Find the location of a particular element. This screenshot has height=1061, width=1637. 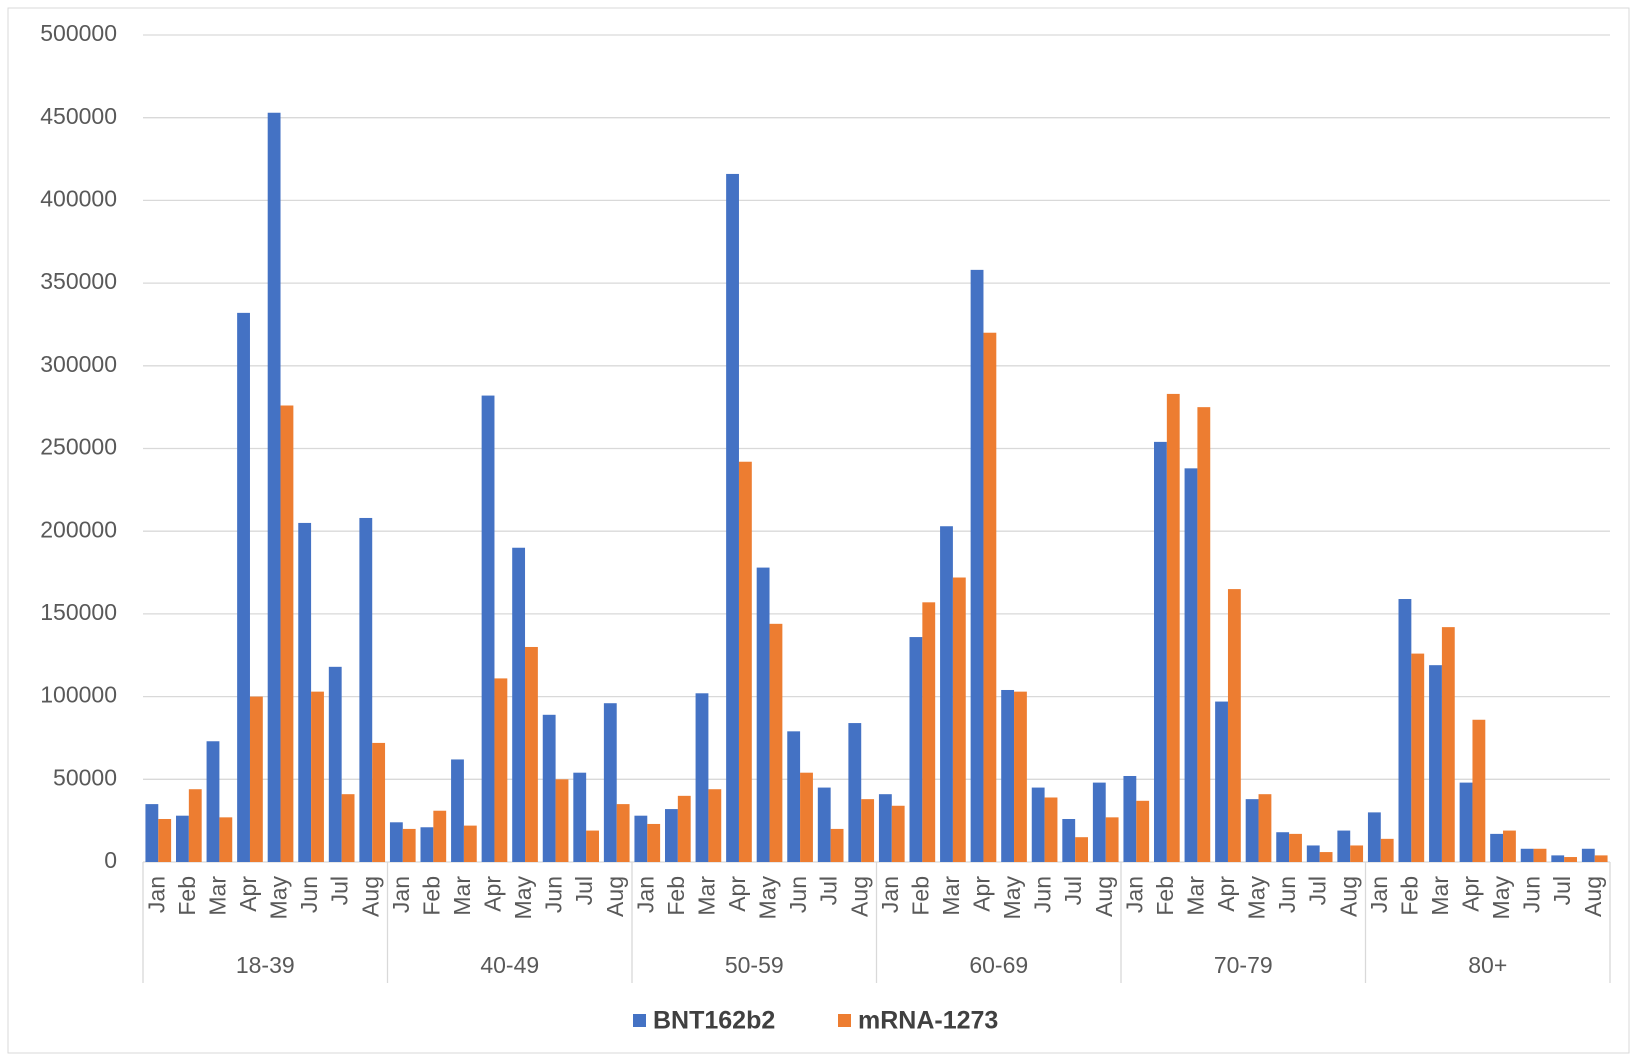

group-label: 80+ is located at coordinates (1487, 965).